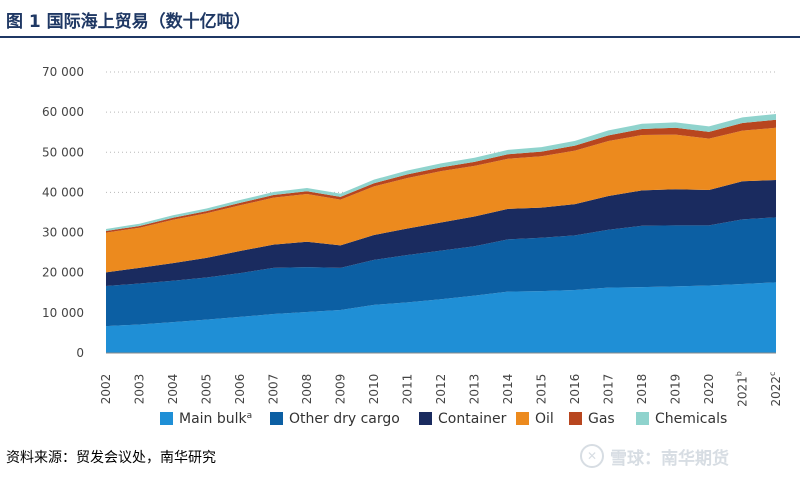 The height and width of the screenshot is (478, 800). What do you see at coordinates (642, 389) in the screenshot?
I see `x-tick-label: 2018` at bounding box center [642, 389].